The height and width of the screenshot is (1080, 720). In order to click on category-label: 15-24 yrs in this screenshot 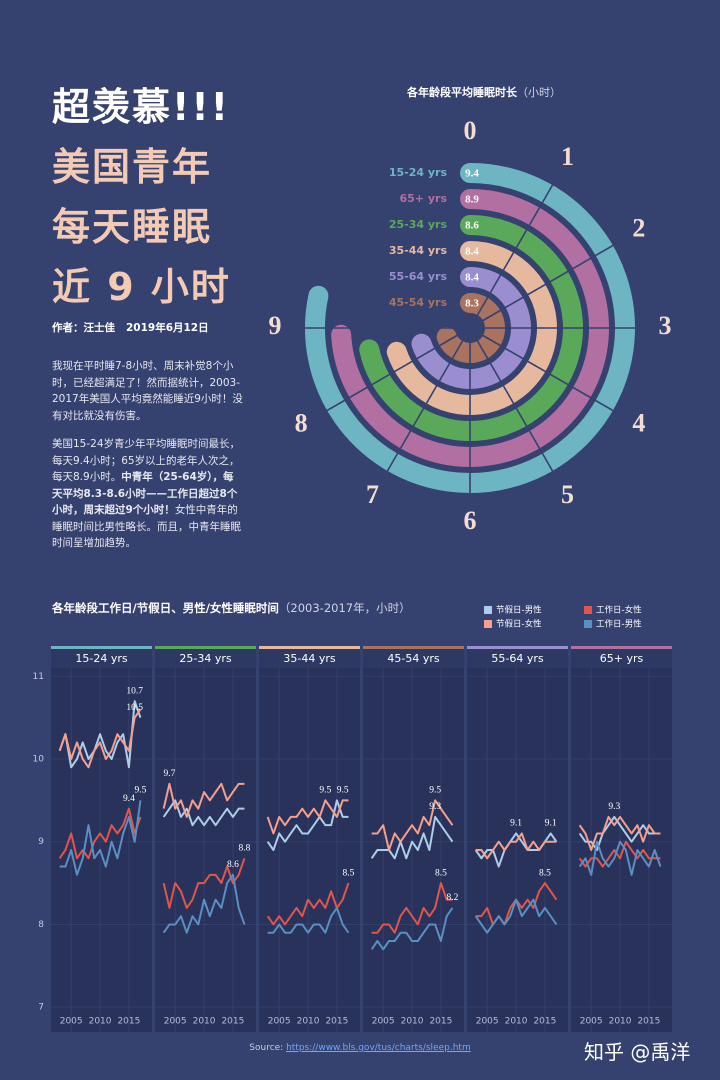, I will do `click(418, 172)`.